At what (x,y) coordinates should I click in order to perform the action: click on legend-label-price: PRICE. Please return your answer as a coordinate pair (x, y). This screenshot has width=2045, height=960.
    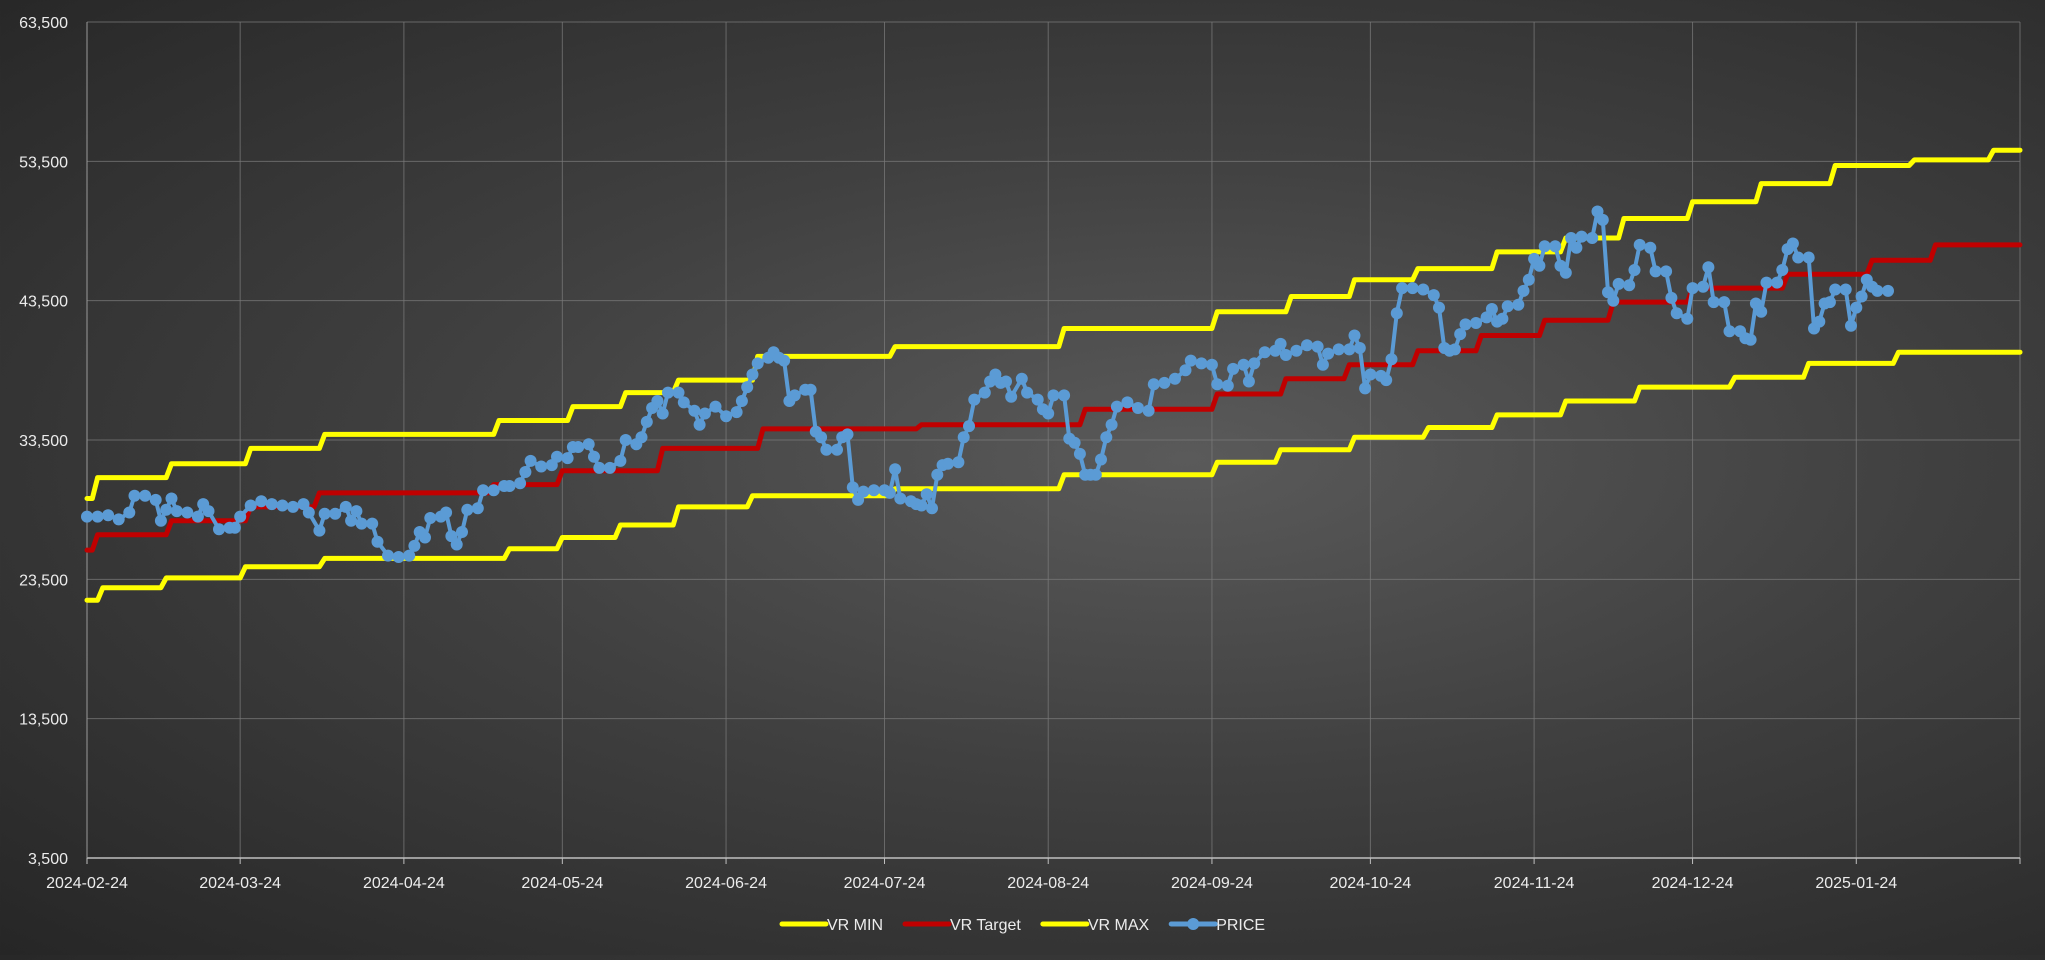
    Looking at the image, I should click on (1240, 925).